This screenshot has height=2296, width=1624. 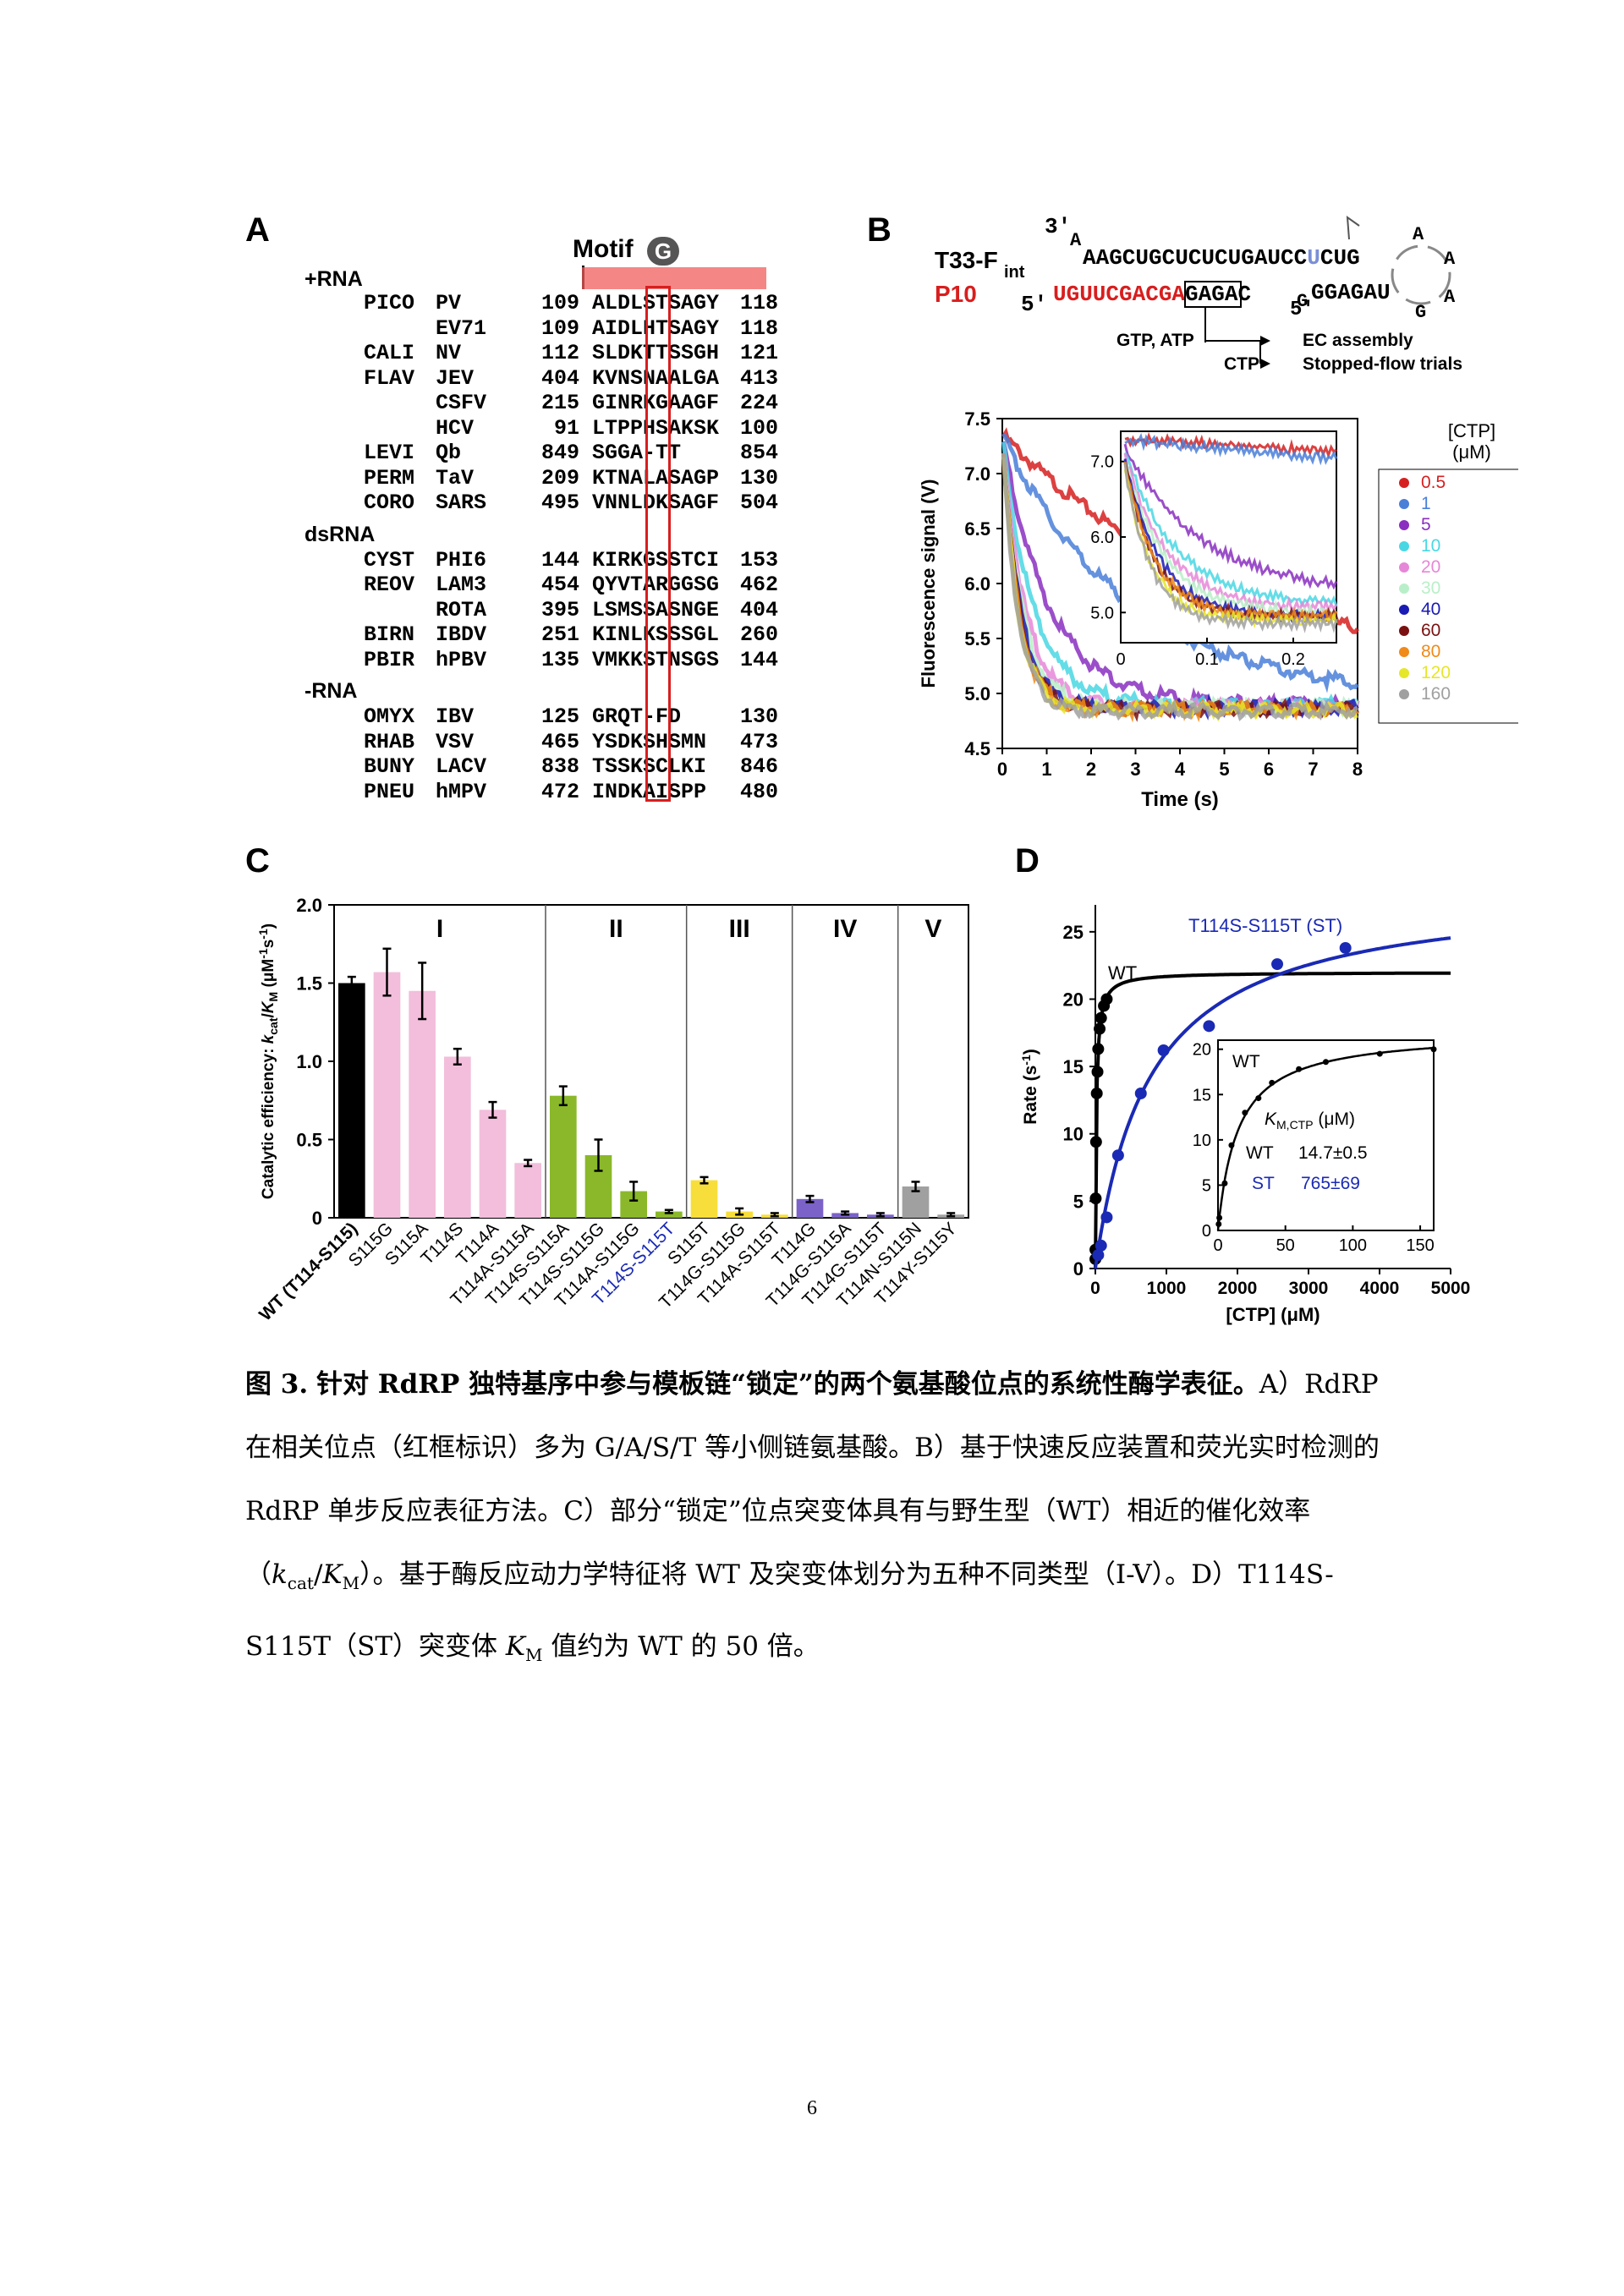 What do you see at coordinates (1472, 431) in the screenshot?
I see `legend-title: [CTP]` at bounding box center [1472, 431].